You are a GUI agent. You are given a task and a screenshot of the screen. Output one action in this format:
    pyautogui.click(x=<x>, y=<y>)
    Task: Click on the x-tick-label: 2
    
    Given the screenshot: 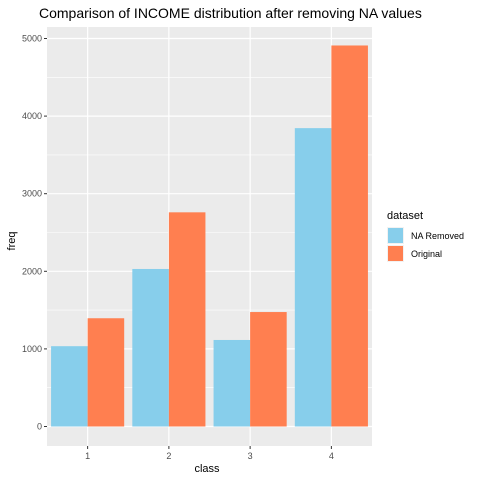 What is the action you would take?
    pyautogui.click(x=168, y=456)
    